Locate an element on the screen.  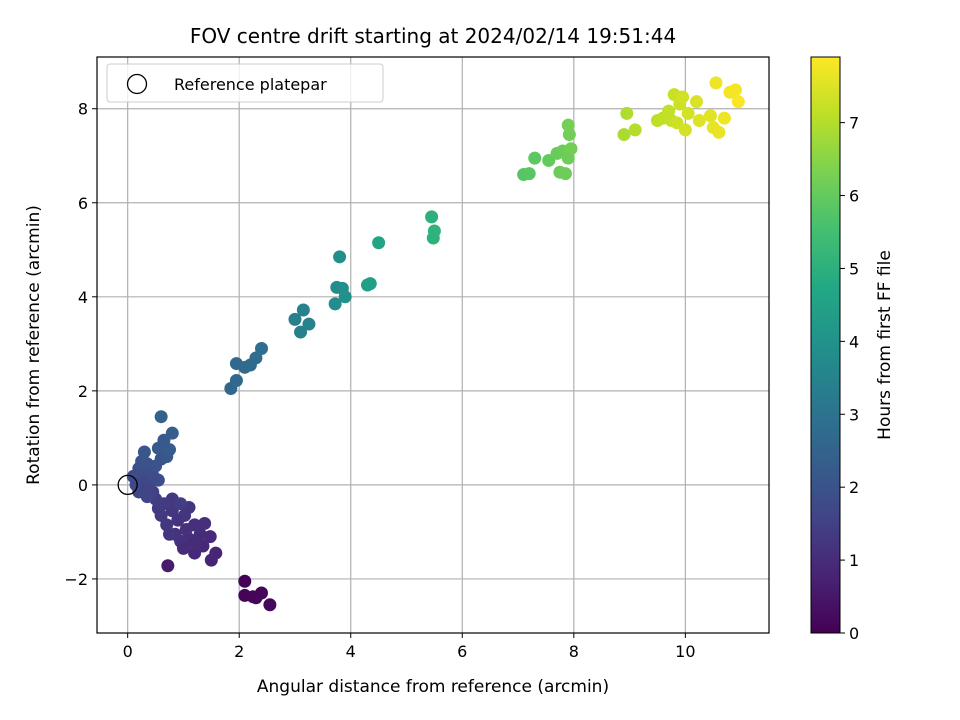
y-tick-label: 4 is located at coordinates (83, 297).